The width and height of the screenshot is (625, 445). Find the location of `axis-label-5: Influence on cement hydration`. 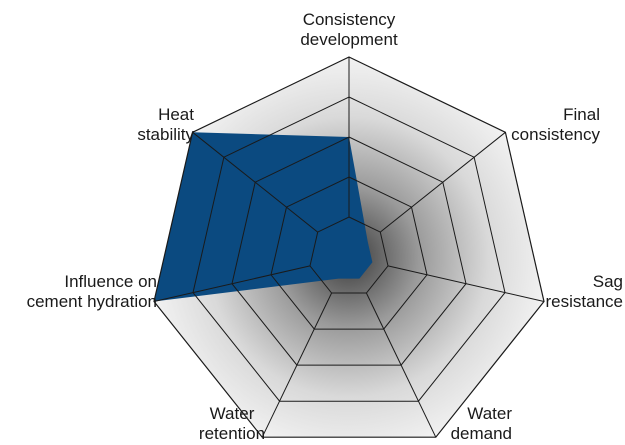

axis-label-5: Influence on cement hydration is located at coordinates (92, 291).